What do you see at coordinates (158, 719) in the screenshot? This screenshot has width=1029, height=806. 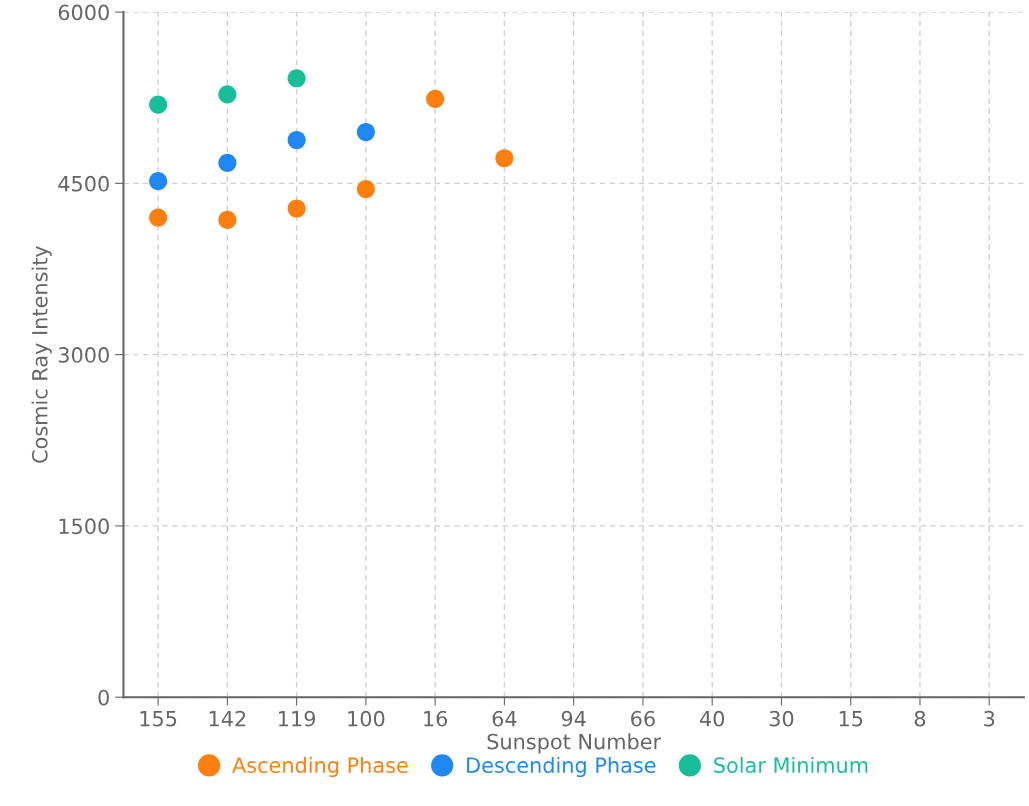 I see `x-tick-label: 155` at bounding box center [158, 719].